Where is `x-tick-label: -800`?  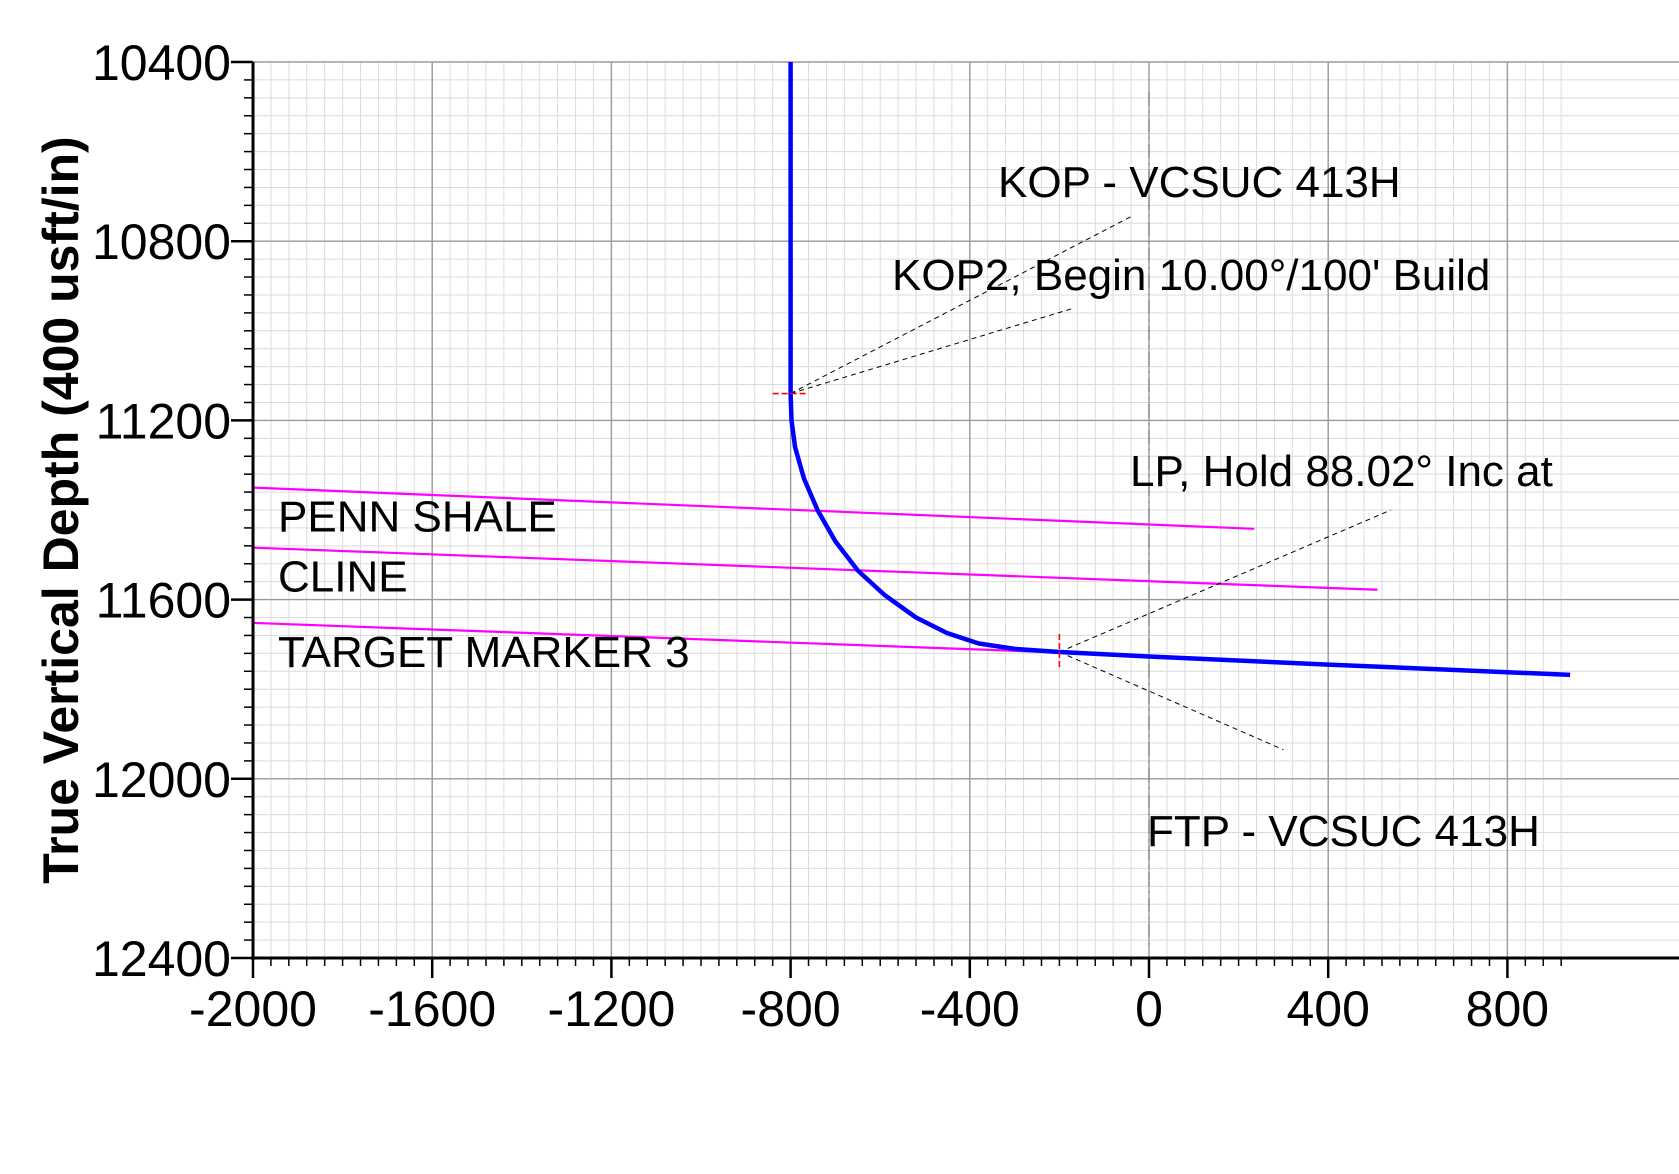 x-tick-label: -800 is located at coordinates (791, 1009).